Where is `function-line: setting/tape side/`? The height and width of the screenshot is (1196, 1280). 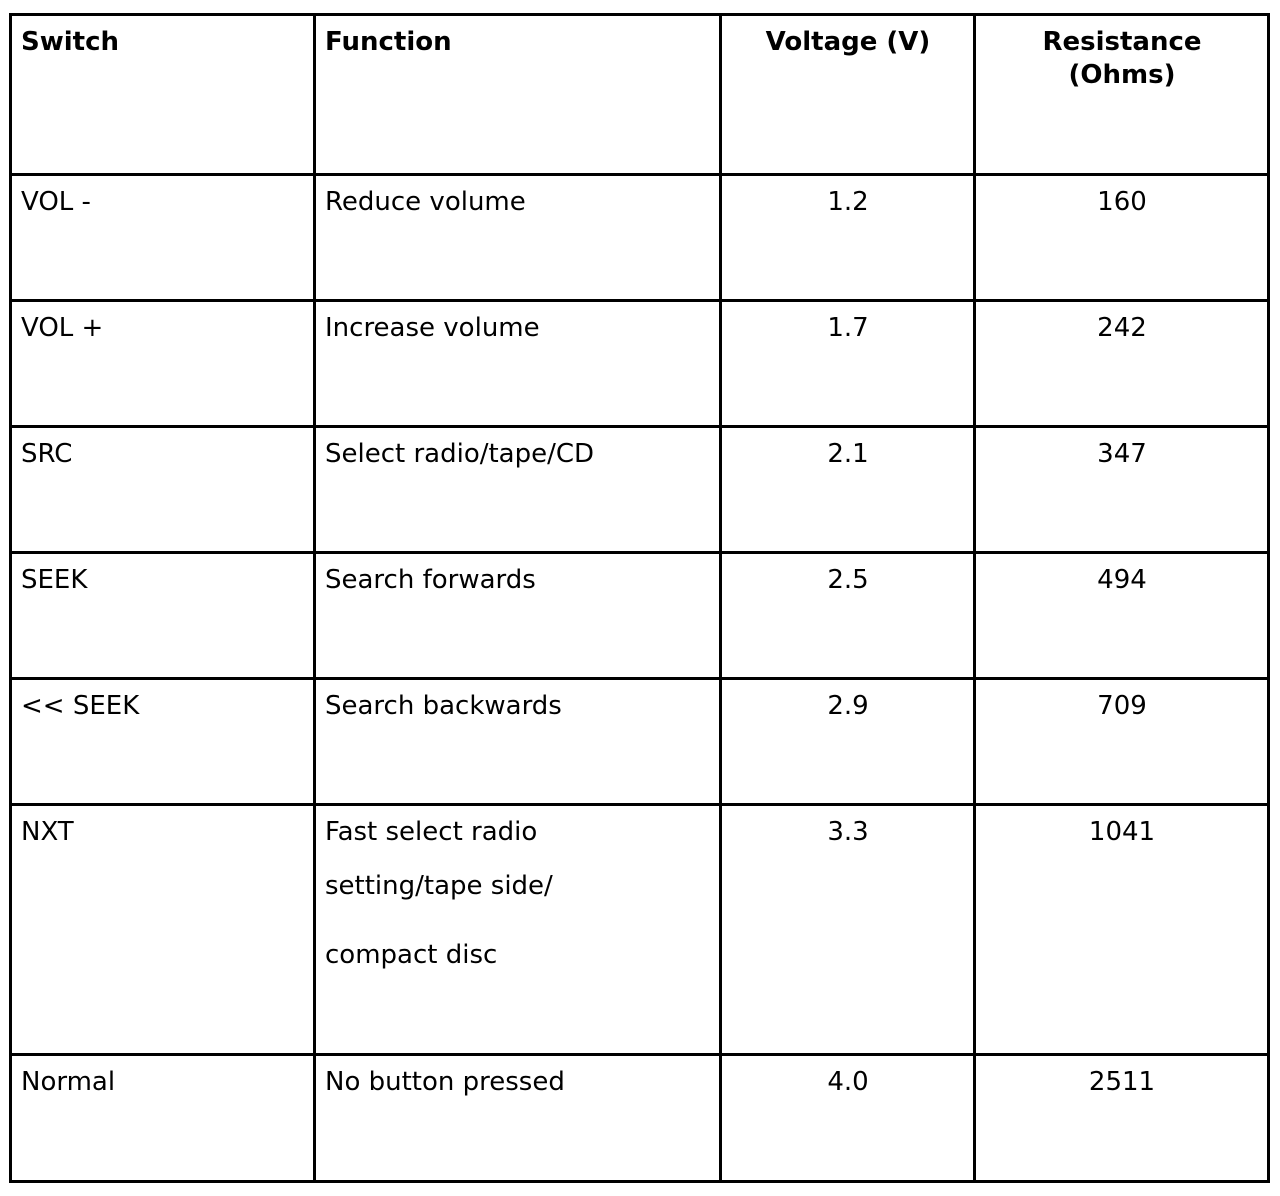
function-line: setting/tape side/ is located at coordinates (439, 886).